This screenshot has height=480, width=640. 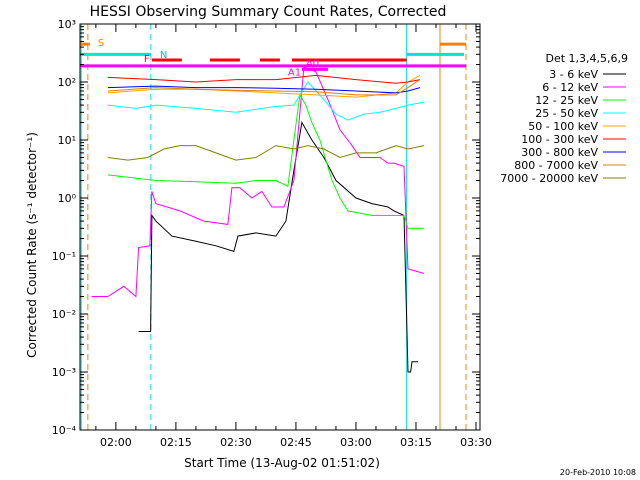 What do you see at coordinates (64, 372) in the screenshot?
I see `y-tick-label: 10⁻³` at bounding box center [64, 372].